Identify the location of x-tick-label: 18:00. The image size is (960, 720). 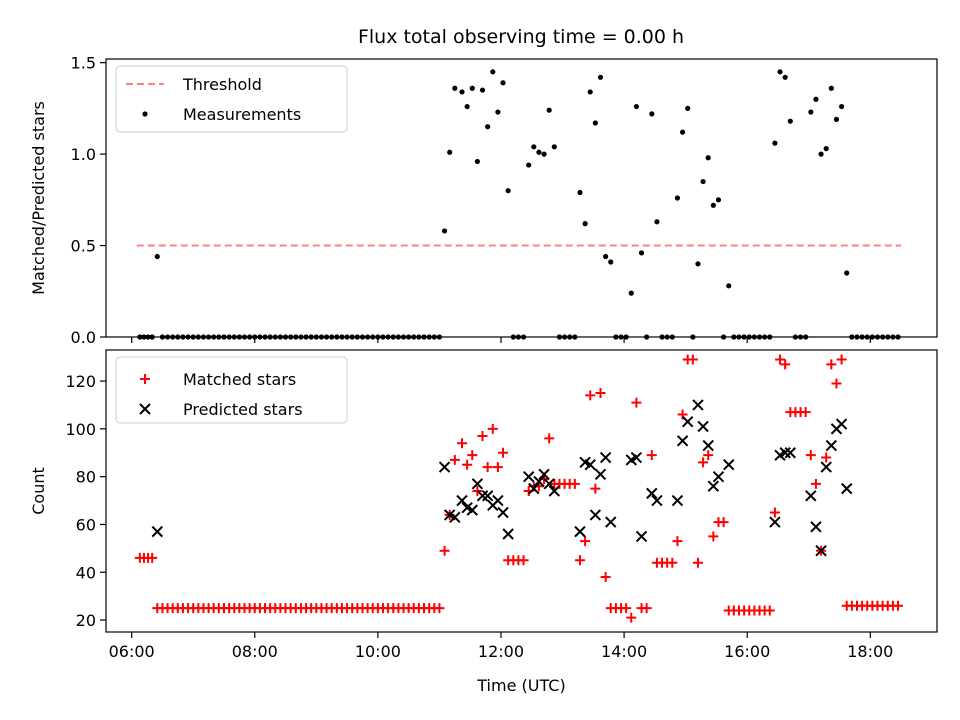
(870, 651).